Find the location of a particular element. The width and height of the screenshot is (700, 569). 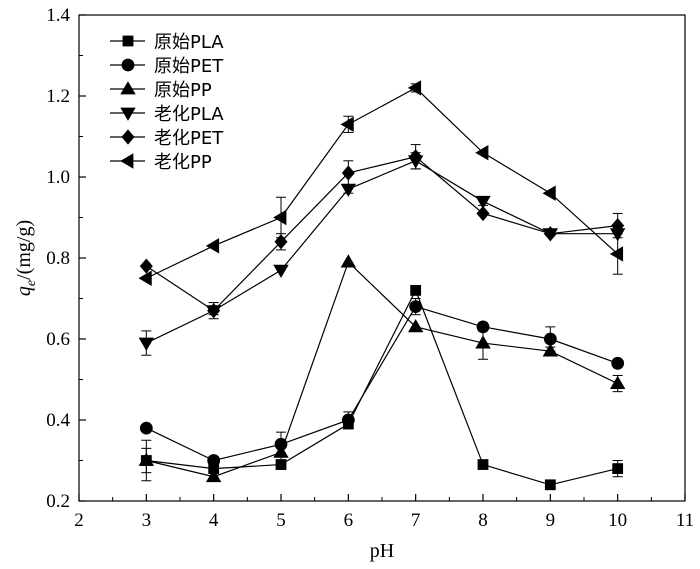

legend-item: 原始PET is located at coordinates (167, 66).